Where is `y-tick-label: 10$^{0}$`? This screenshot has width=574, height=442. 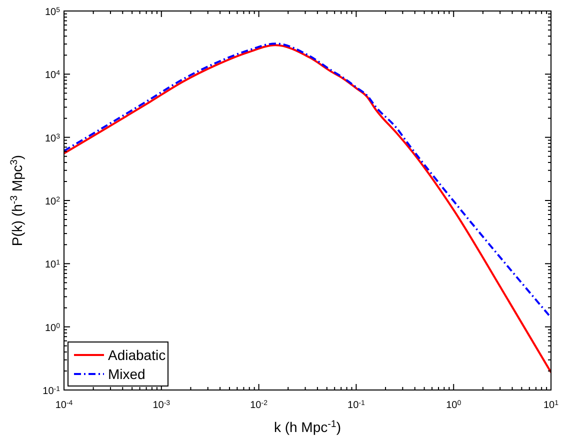 y-tick-label: 10$^{0}$ is located at coordinates (52, 328).